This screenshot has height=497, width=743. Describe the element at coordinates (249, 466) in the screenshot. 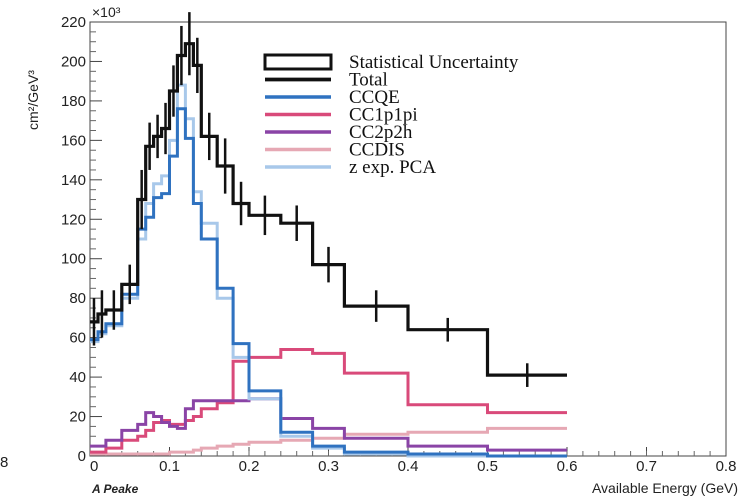

I see `x-tick-label: 0.2` at that location.